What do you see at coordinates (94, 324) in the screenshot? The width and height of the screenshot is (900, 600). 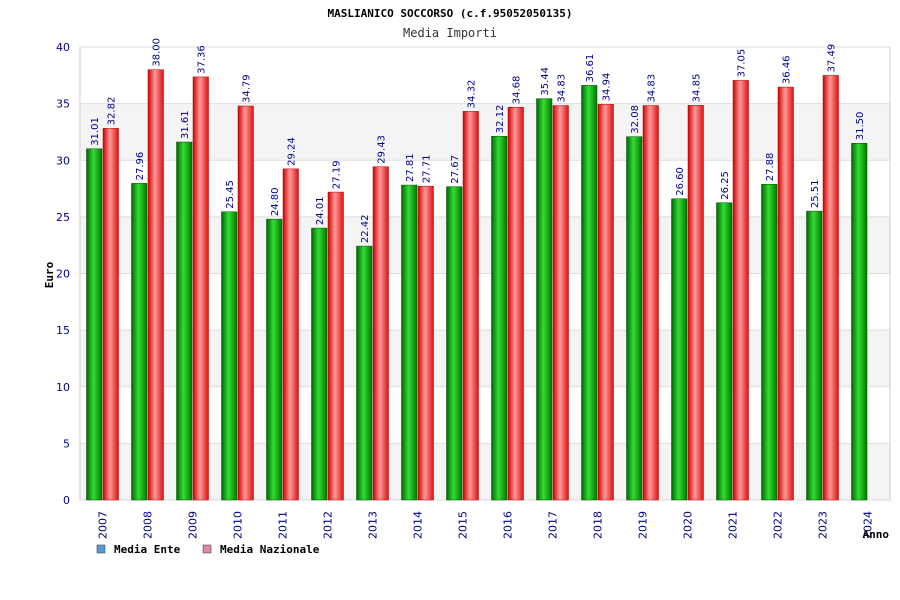 I see `bar-media-ente-2007` at bounding box center [94, 324].